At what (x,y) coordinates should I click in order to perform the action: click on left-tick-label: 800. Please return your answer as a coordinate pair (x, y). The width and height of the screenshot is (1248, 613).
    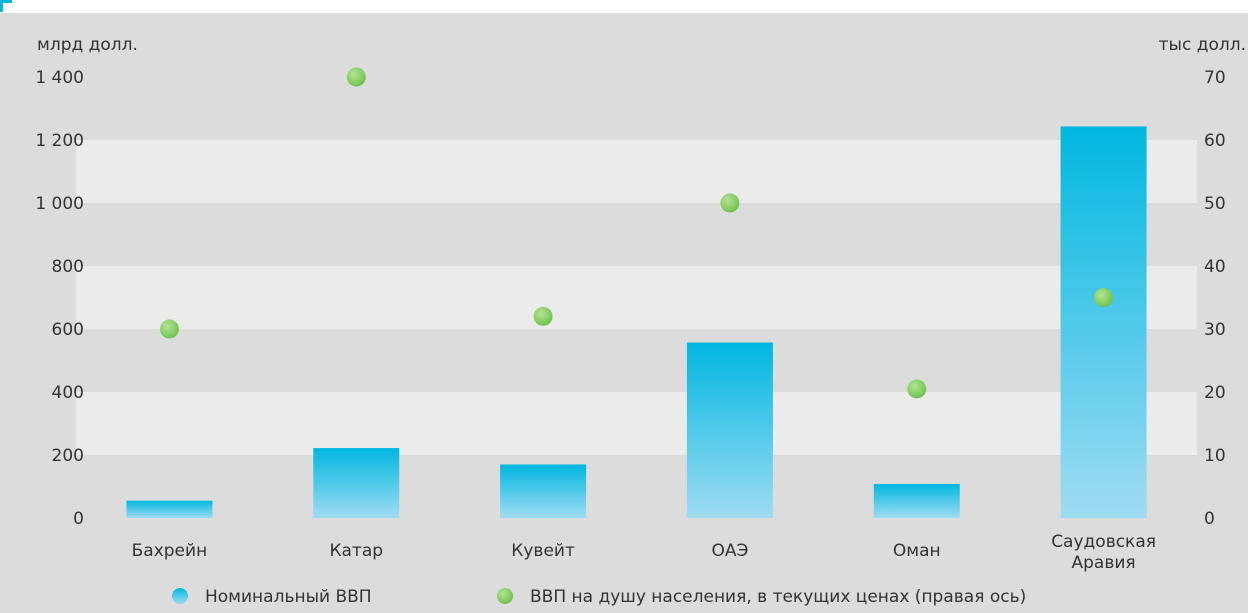
    Looking at the image, I should click on (68, 267).